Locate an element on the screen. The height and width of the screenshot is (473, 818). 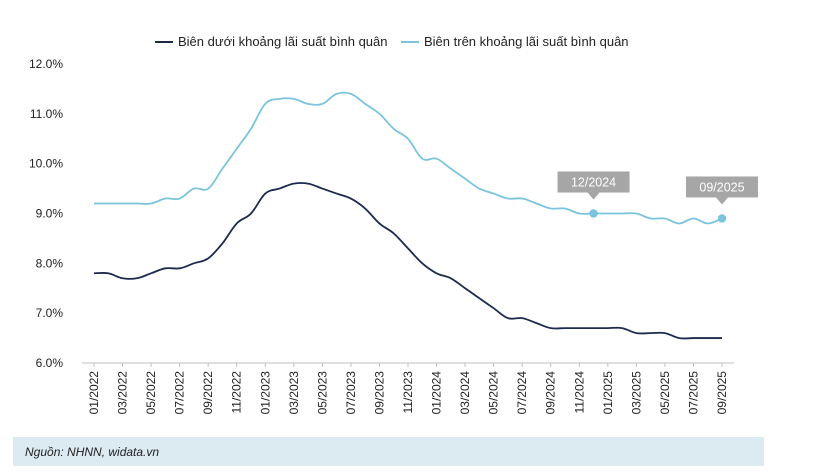
x-tick-label: 01/2022 is located at coordinates (94, 393).